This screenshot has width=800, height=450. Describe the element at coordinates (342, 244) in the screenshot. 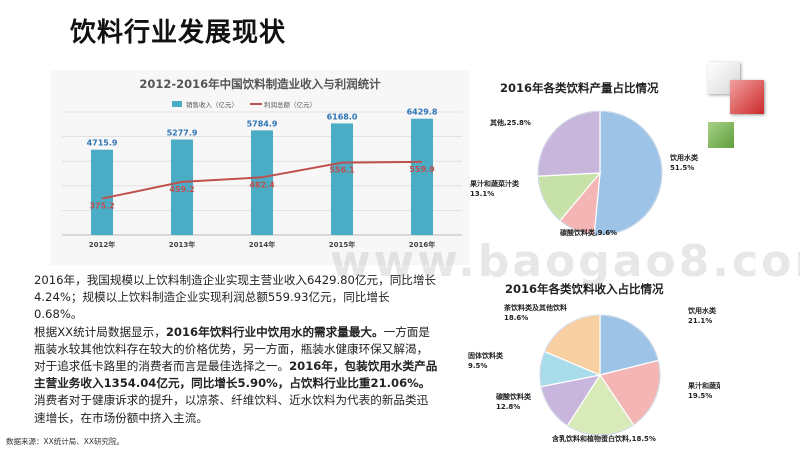

I see `x-tick-label: 2015年` at that location.